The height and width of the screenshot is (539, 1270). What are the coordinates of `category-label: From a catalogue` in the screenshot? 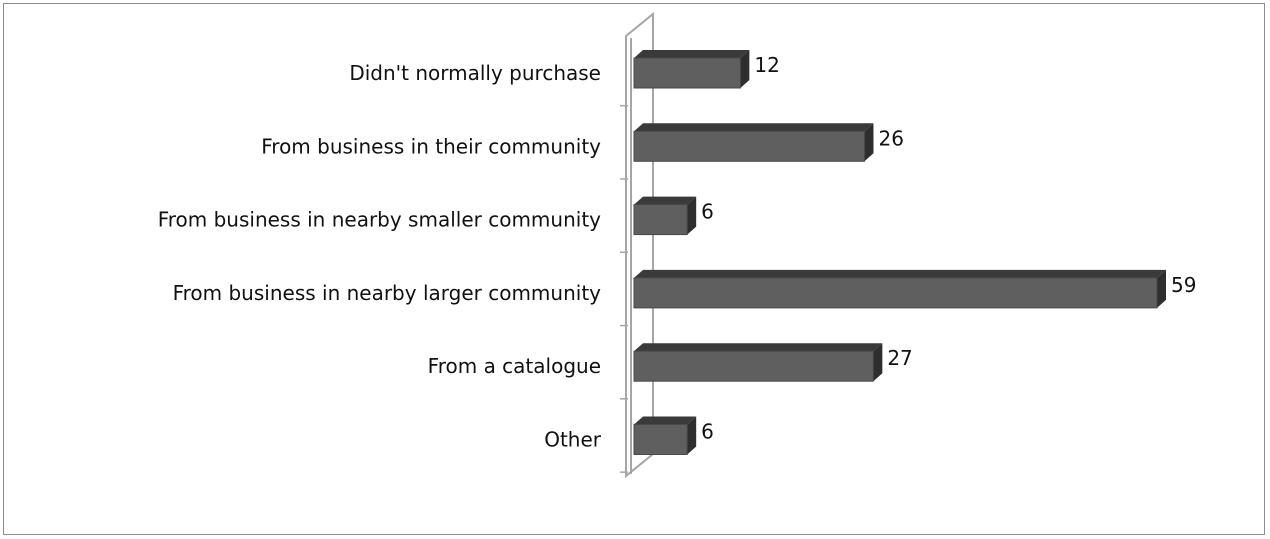 It's located at (514, 366).